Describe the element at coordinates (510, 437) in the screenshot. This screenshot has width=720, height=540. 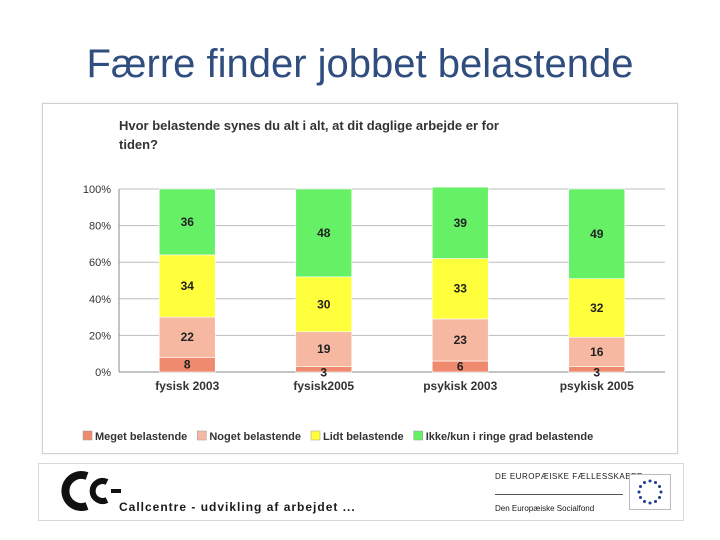
I see `legend-label: Ikke/kun i ringe grad belastende` at that location.